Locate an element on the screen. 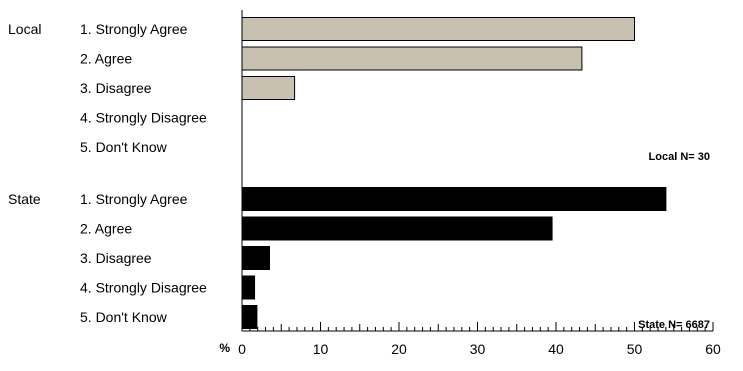 This screenshot has width=743, height=371. x-tick-label: 10 is located at coordinates (321, 349).